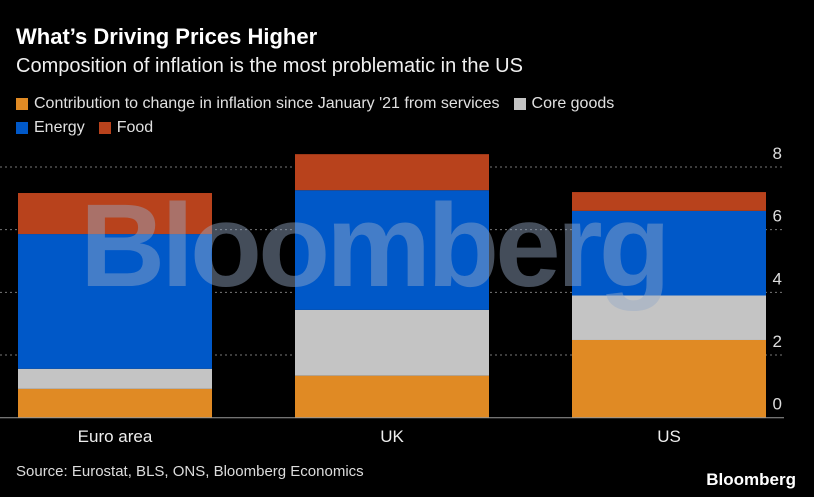 The width and height of the screenshot is (814, 497). I want to click on legend-item-core-goods: Core goods, so click(564, 104).